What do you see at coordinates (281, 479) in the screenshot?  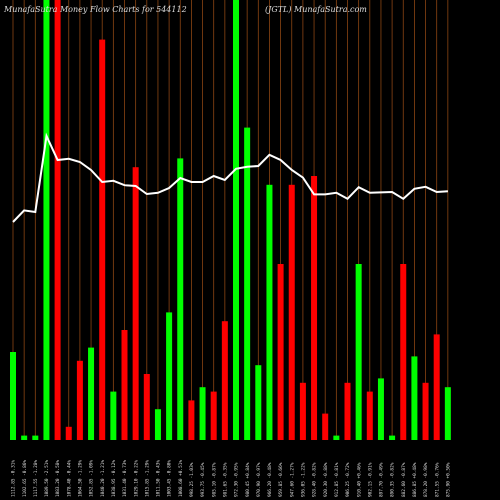 I see `x-tick-label: 959.85 -0.66%` at bounding box center [281, 479].